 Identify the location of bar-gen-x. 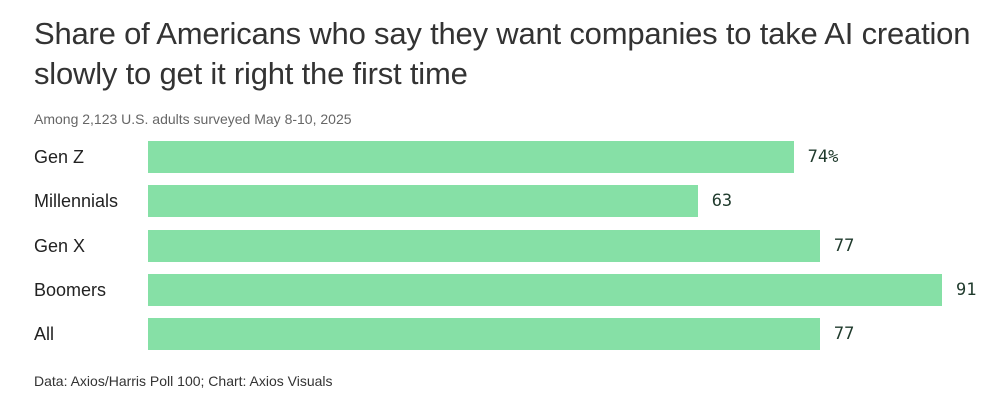
(484, 245).